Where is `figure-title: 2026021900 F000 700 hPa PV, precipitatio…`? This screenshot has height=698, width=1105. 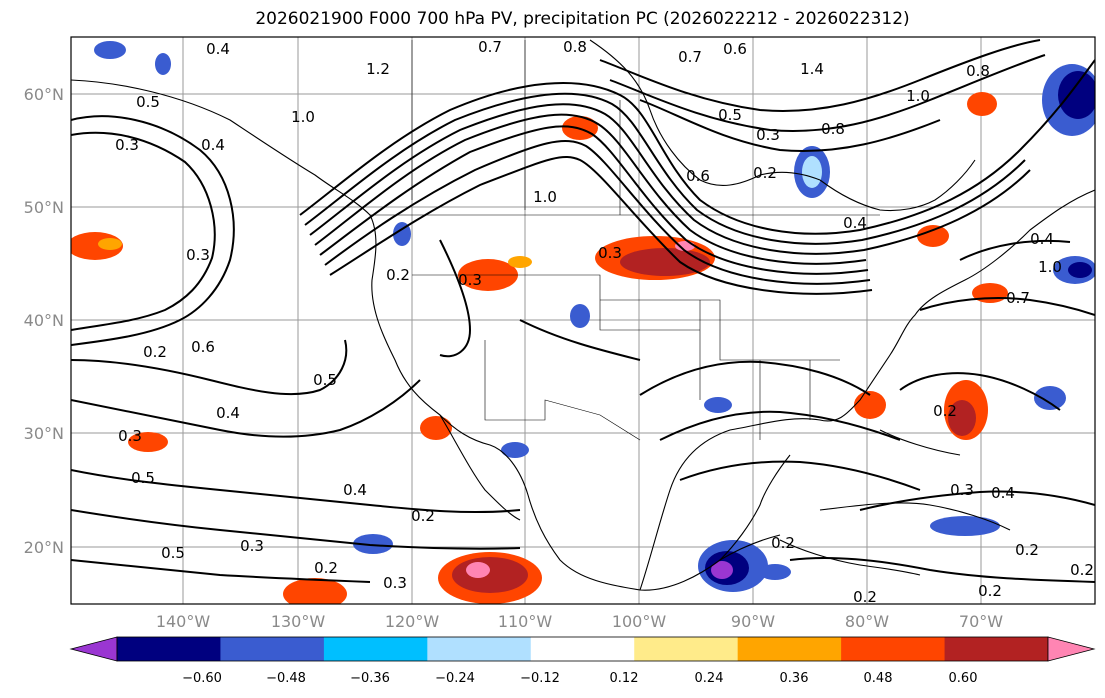 figure-title: 2026021900 F000 700 hPa PV, precipitatio… is located at coordinates (582, 19).